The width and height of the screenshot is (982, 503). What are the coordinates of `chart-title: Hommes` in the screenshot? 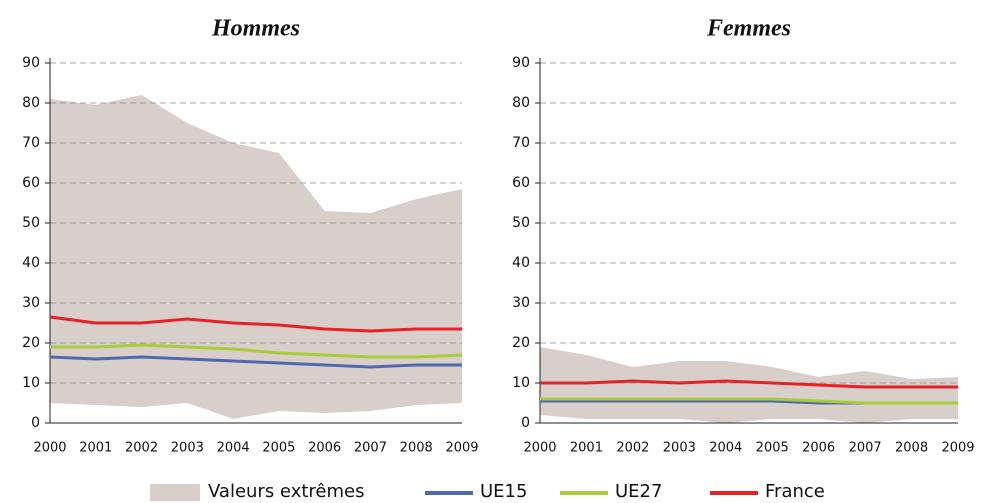 It's located at (255, 29).